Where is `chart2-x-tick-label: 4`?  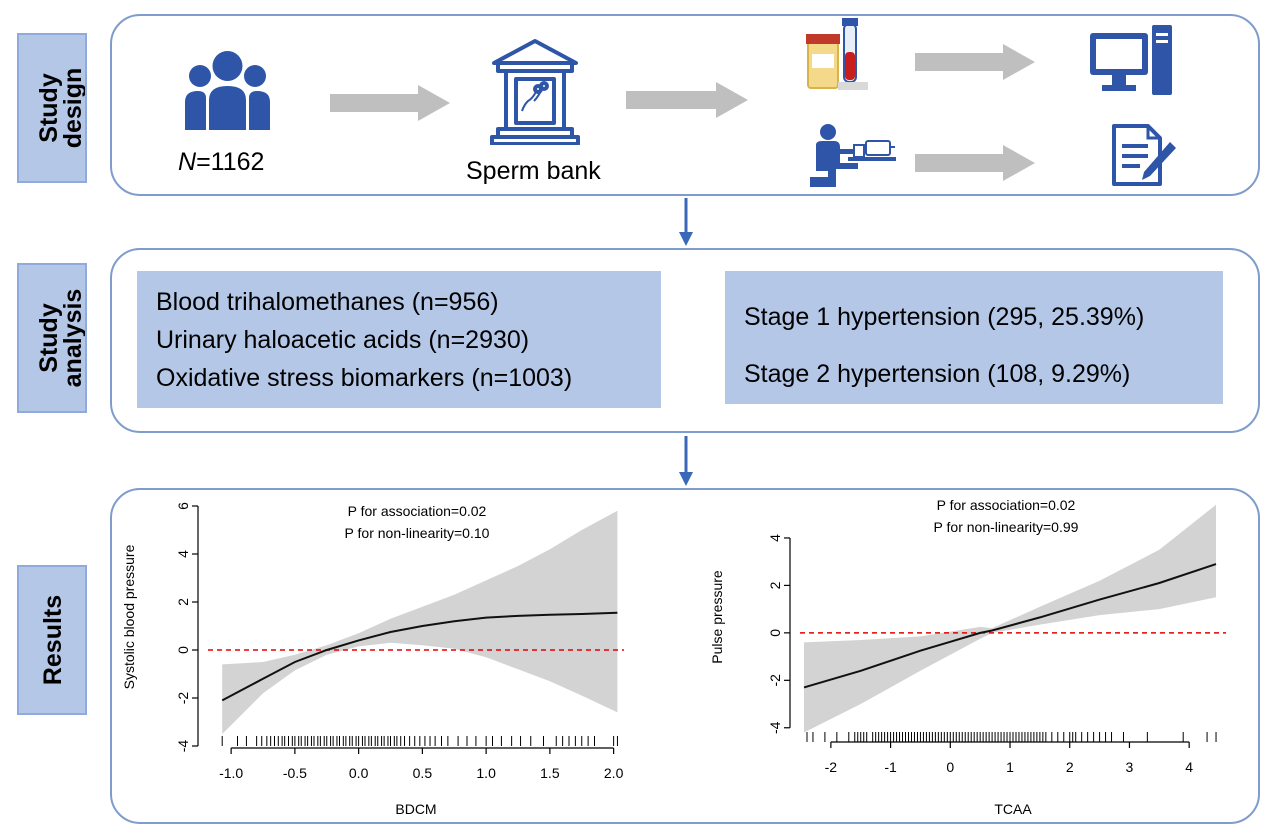
chart2-x-tick-label: 4 is located at coordinates (1189, 767).